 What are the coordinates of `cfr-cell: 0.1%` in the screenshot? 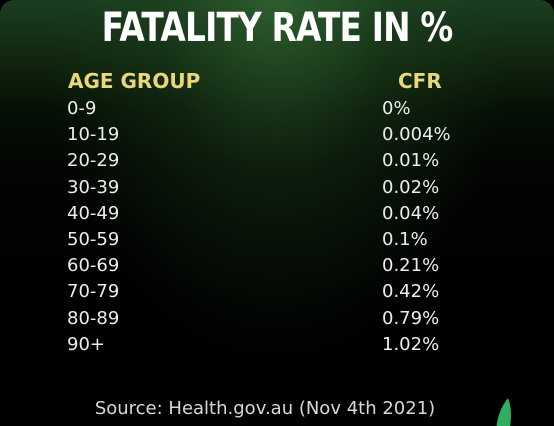 It's located at (405, 239).